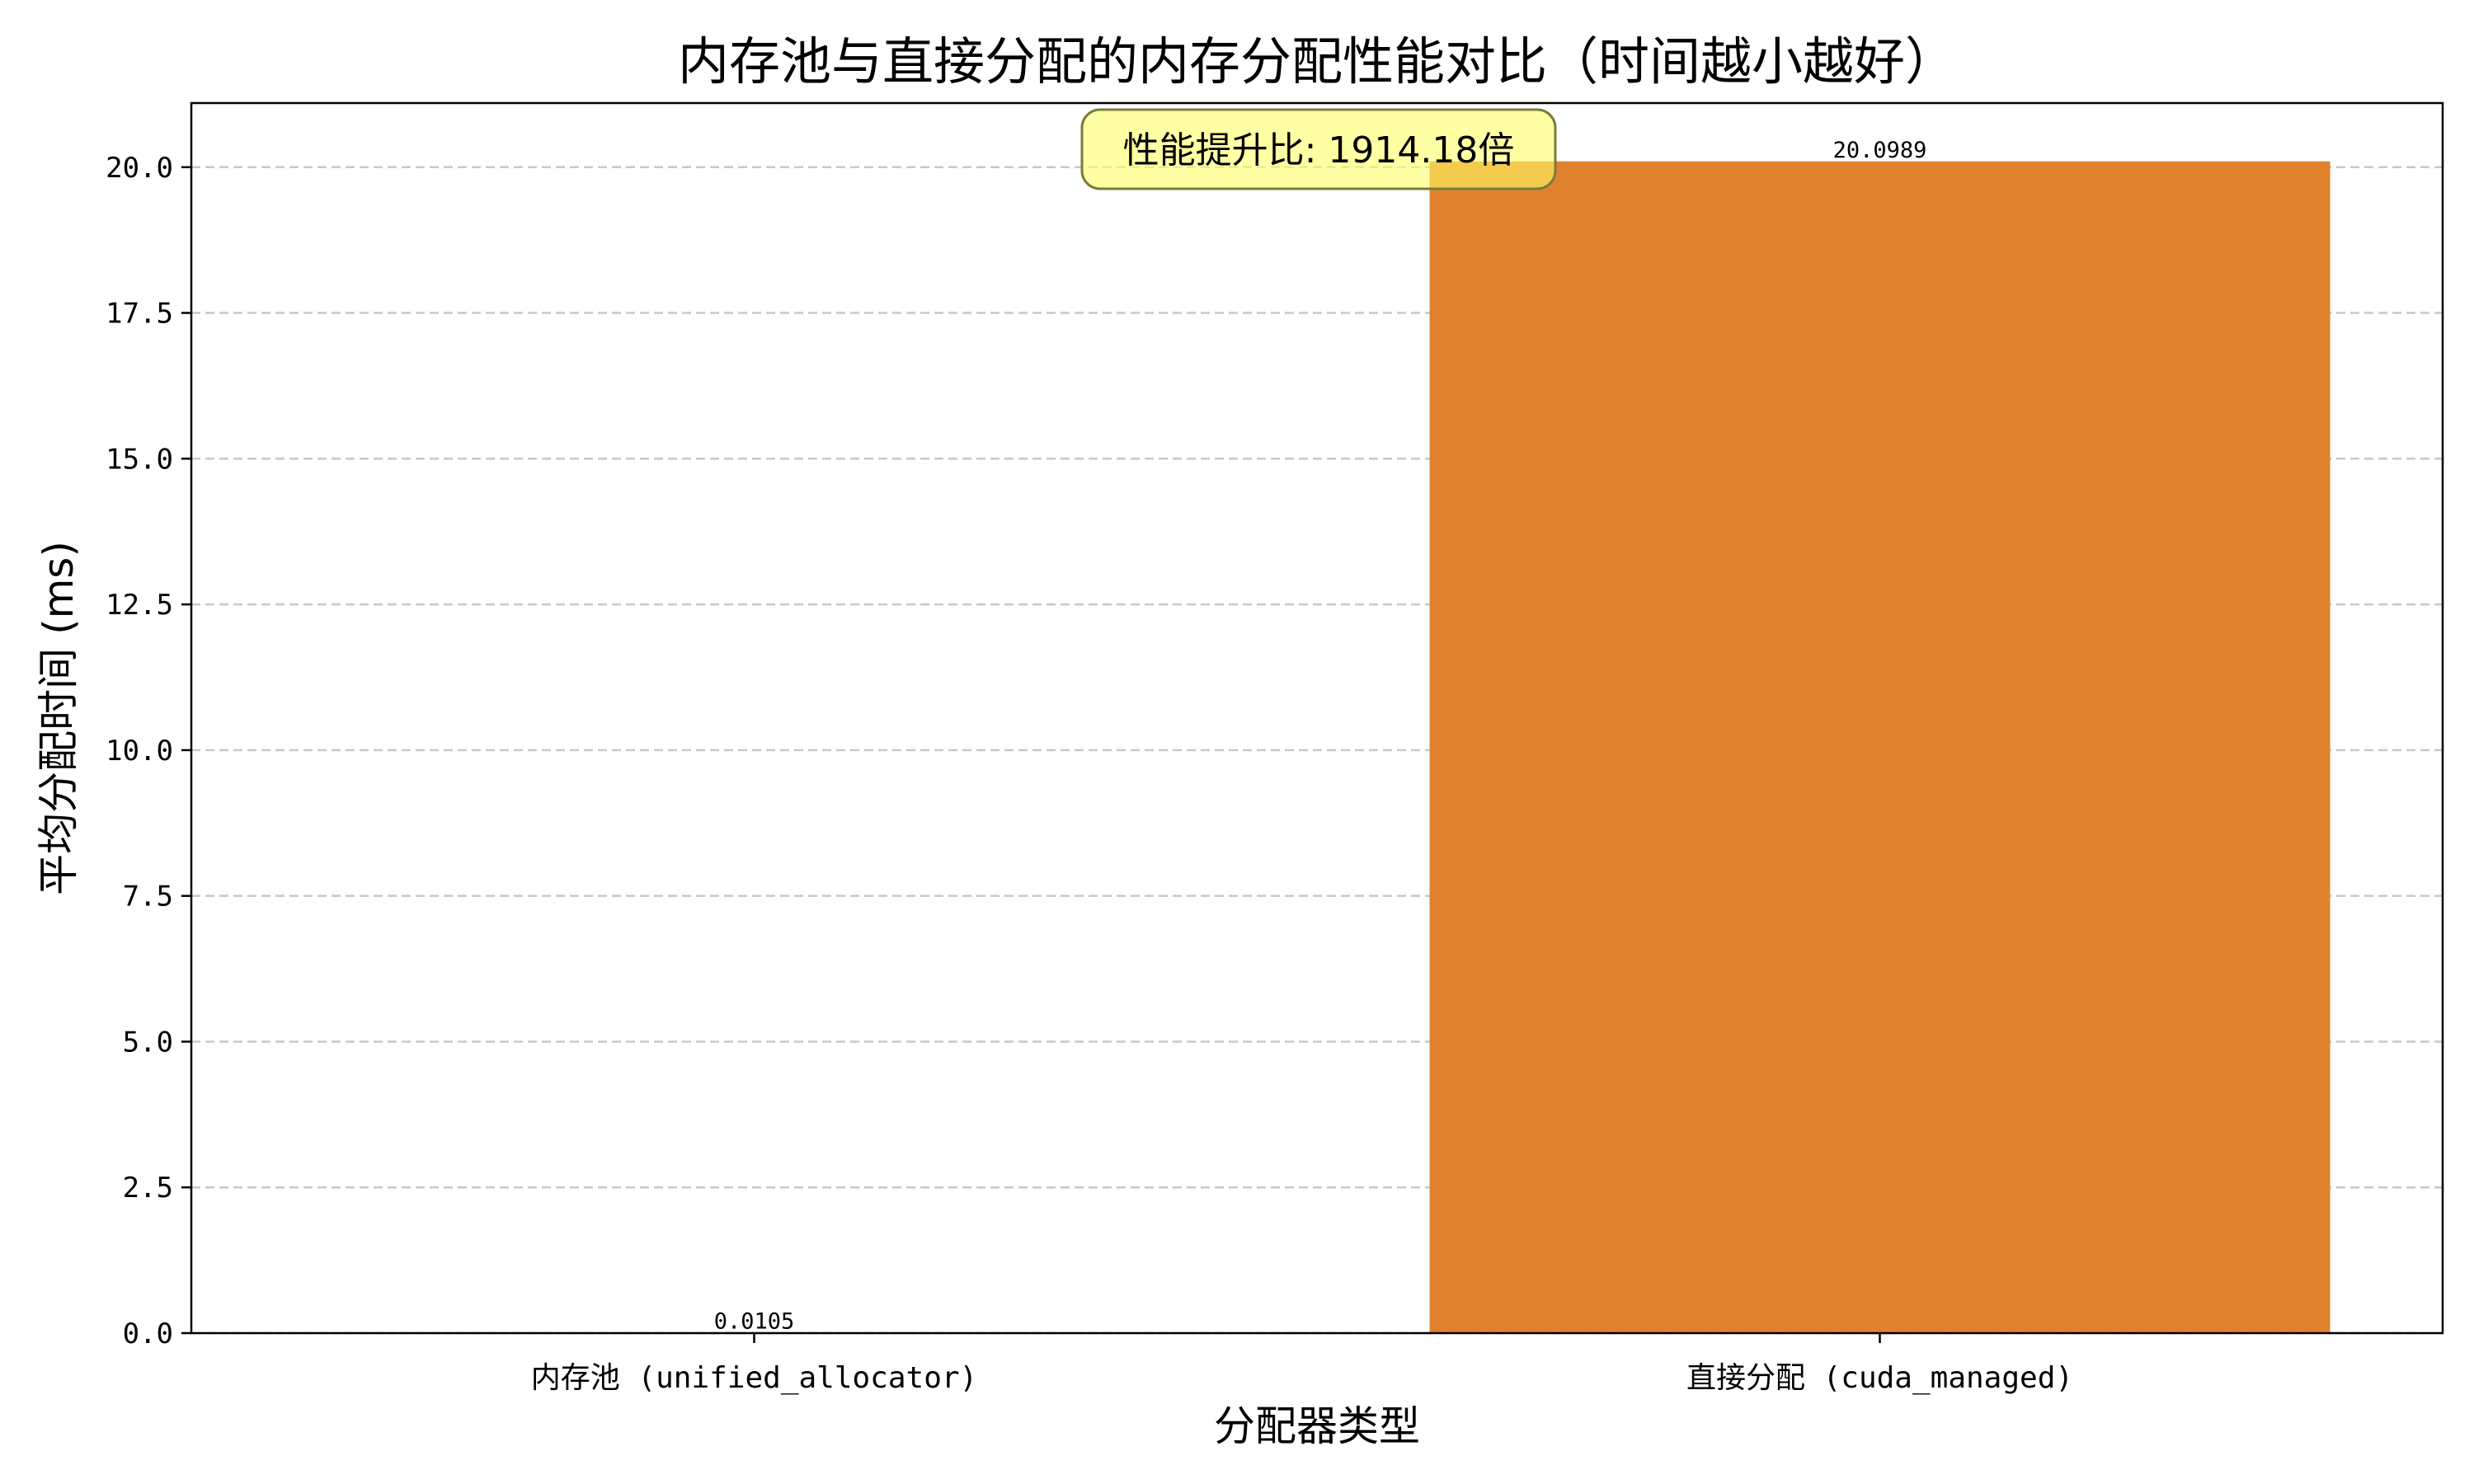 This screenshot has height=1484, width=2474. I want to click on y-tick-label: 0.0, so click(148, 1333).